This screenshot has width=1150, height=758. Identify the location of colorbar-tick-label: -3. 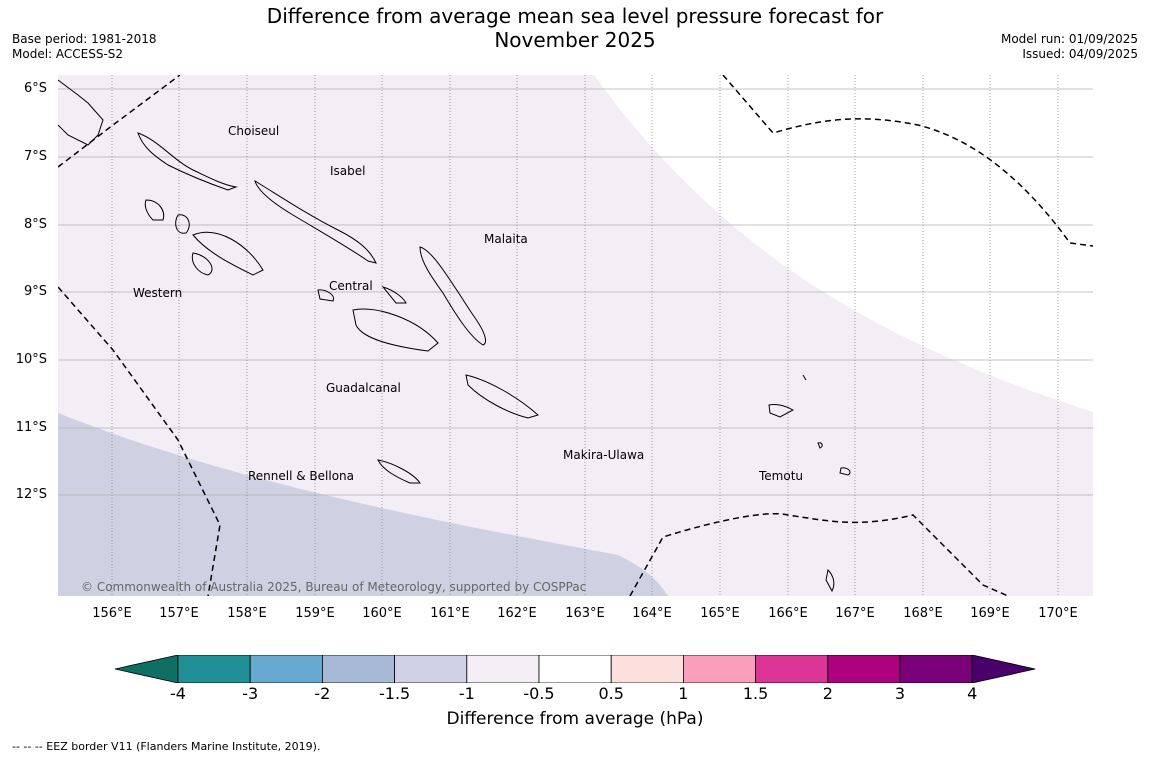
(250, 693).